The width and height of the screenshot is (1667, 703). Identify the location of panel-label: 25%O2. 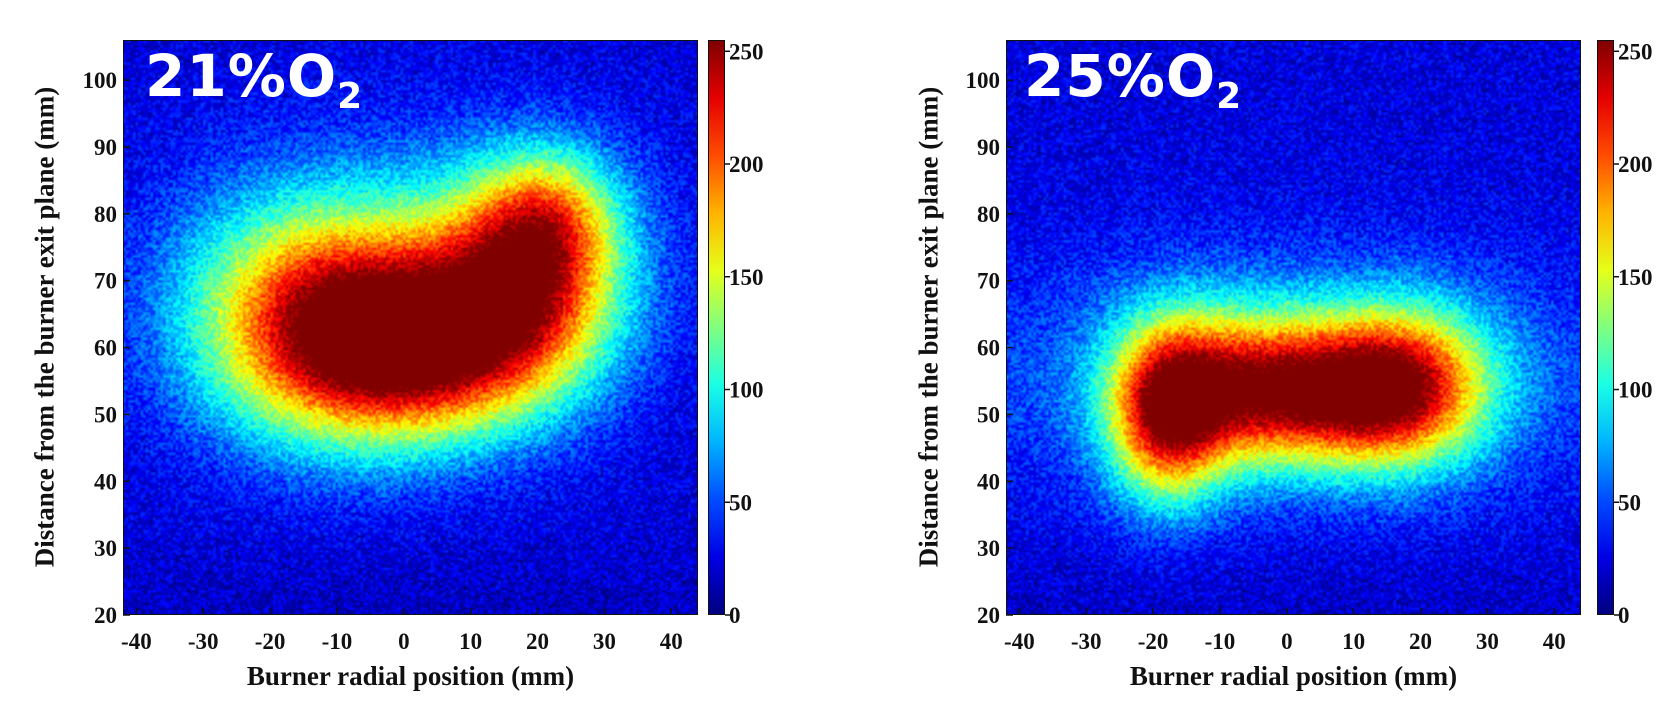
(1133, 79).